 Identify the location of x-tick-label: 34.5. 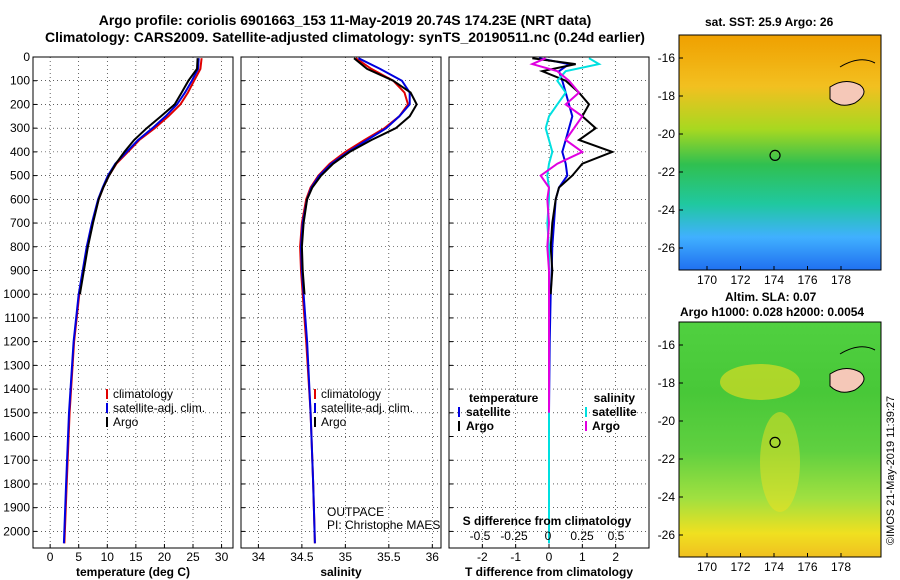
(302, 557).